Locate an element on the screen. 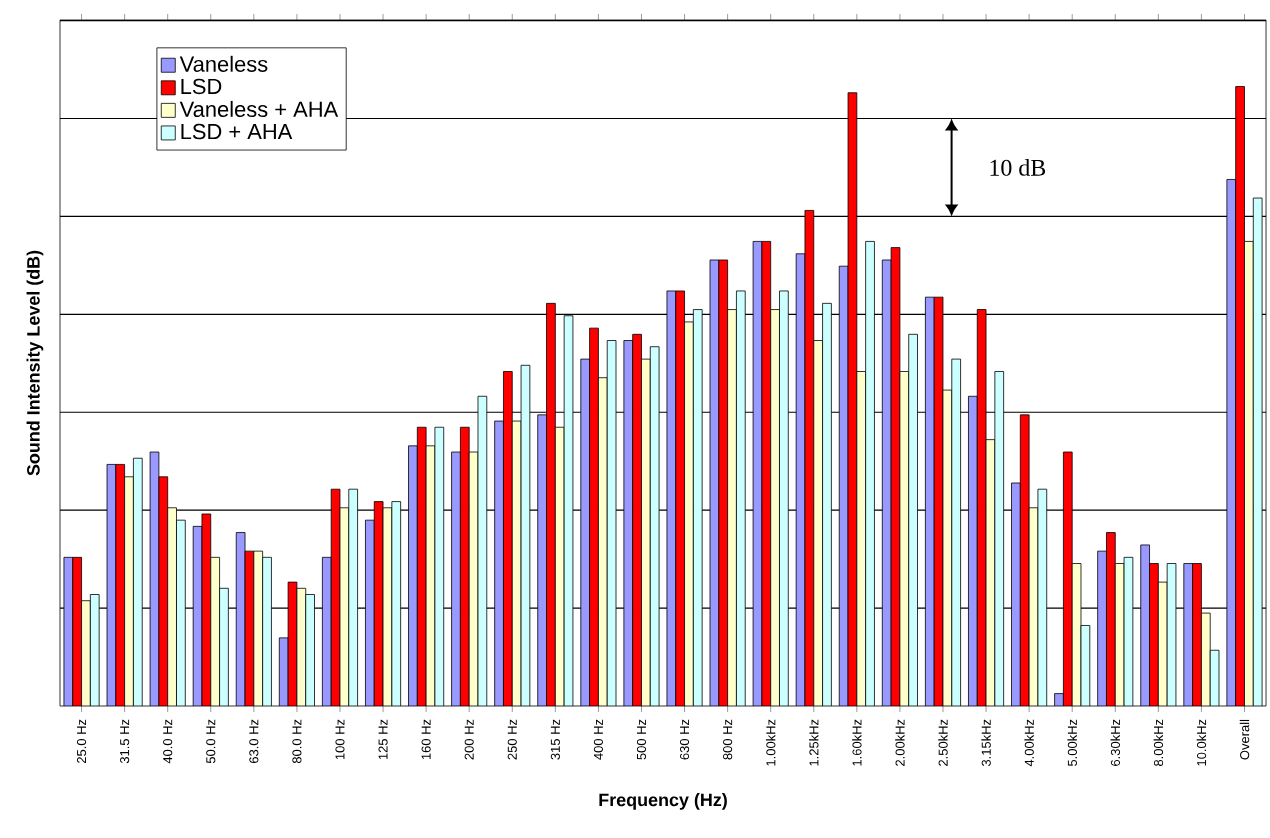 This screenshot has height=838, width=1270. legend-label: LSD + AHA is located at coordinates (237, 131).